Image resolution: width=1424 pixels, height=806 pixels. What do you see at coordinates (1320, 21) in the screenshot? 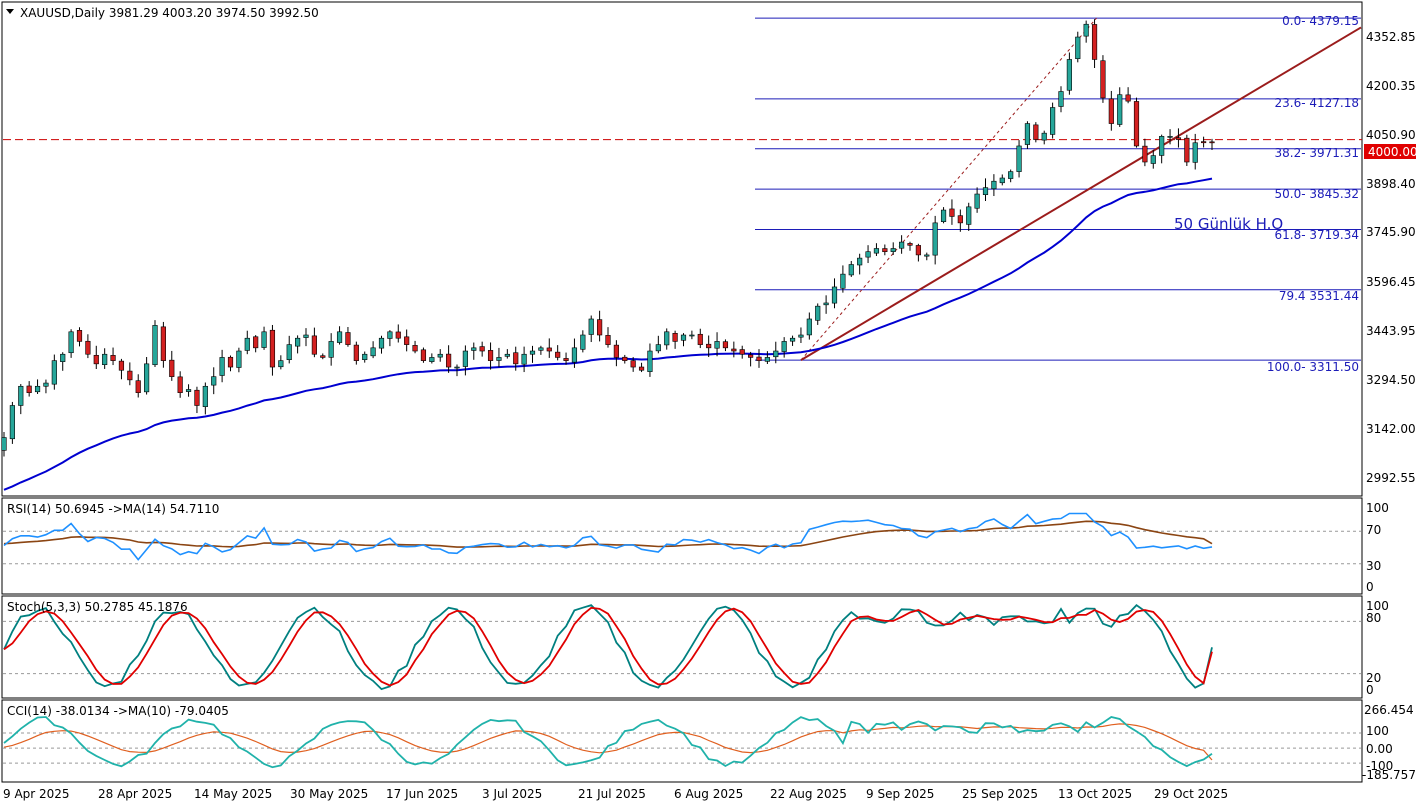
I see `fib-label: 0.0- 4379.15` at bounding box center [1320, 21].